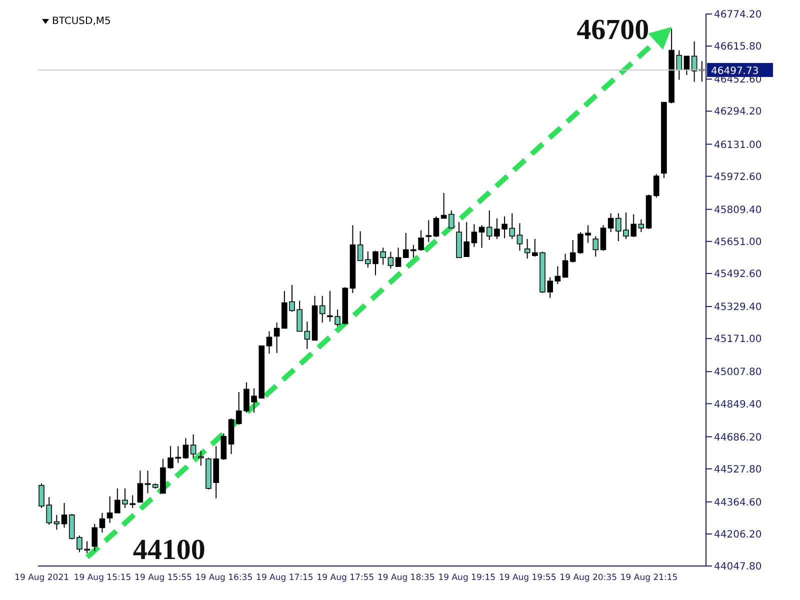  Describe the element at coordinates (738, 210) in the screenshot. I see `y-tick-label: 45809.40` at that location.